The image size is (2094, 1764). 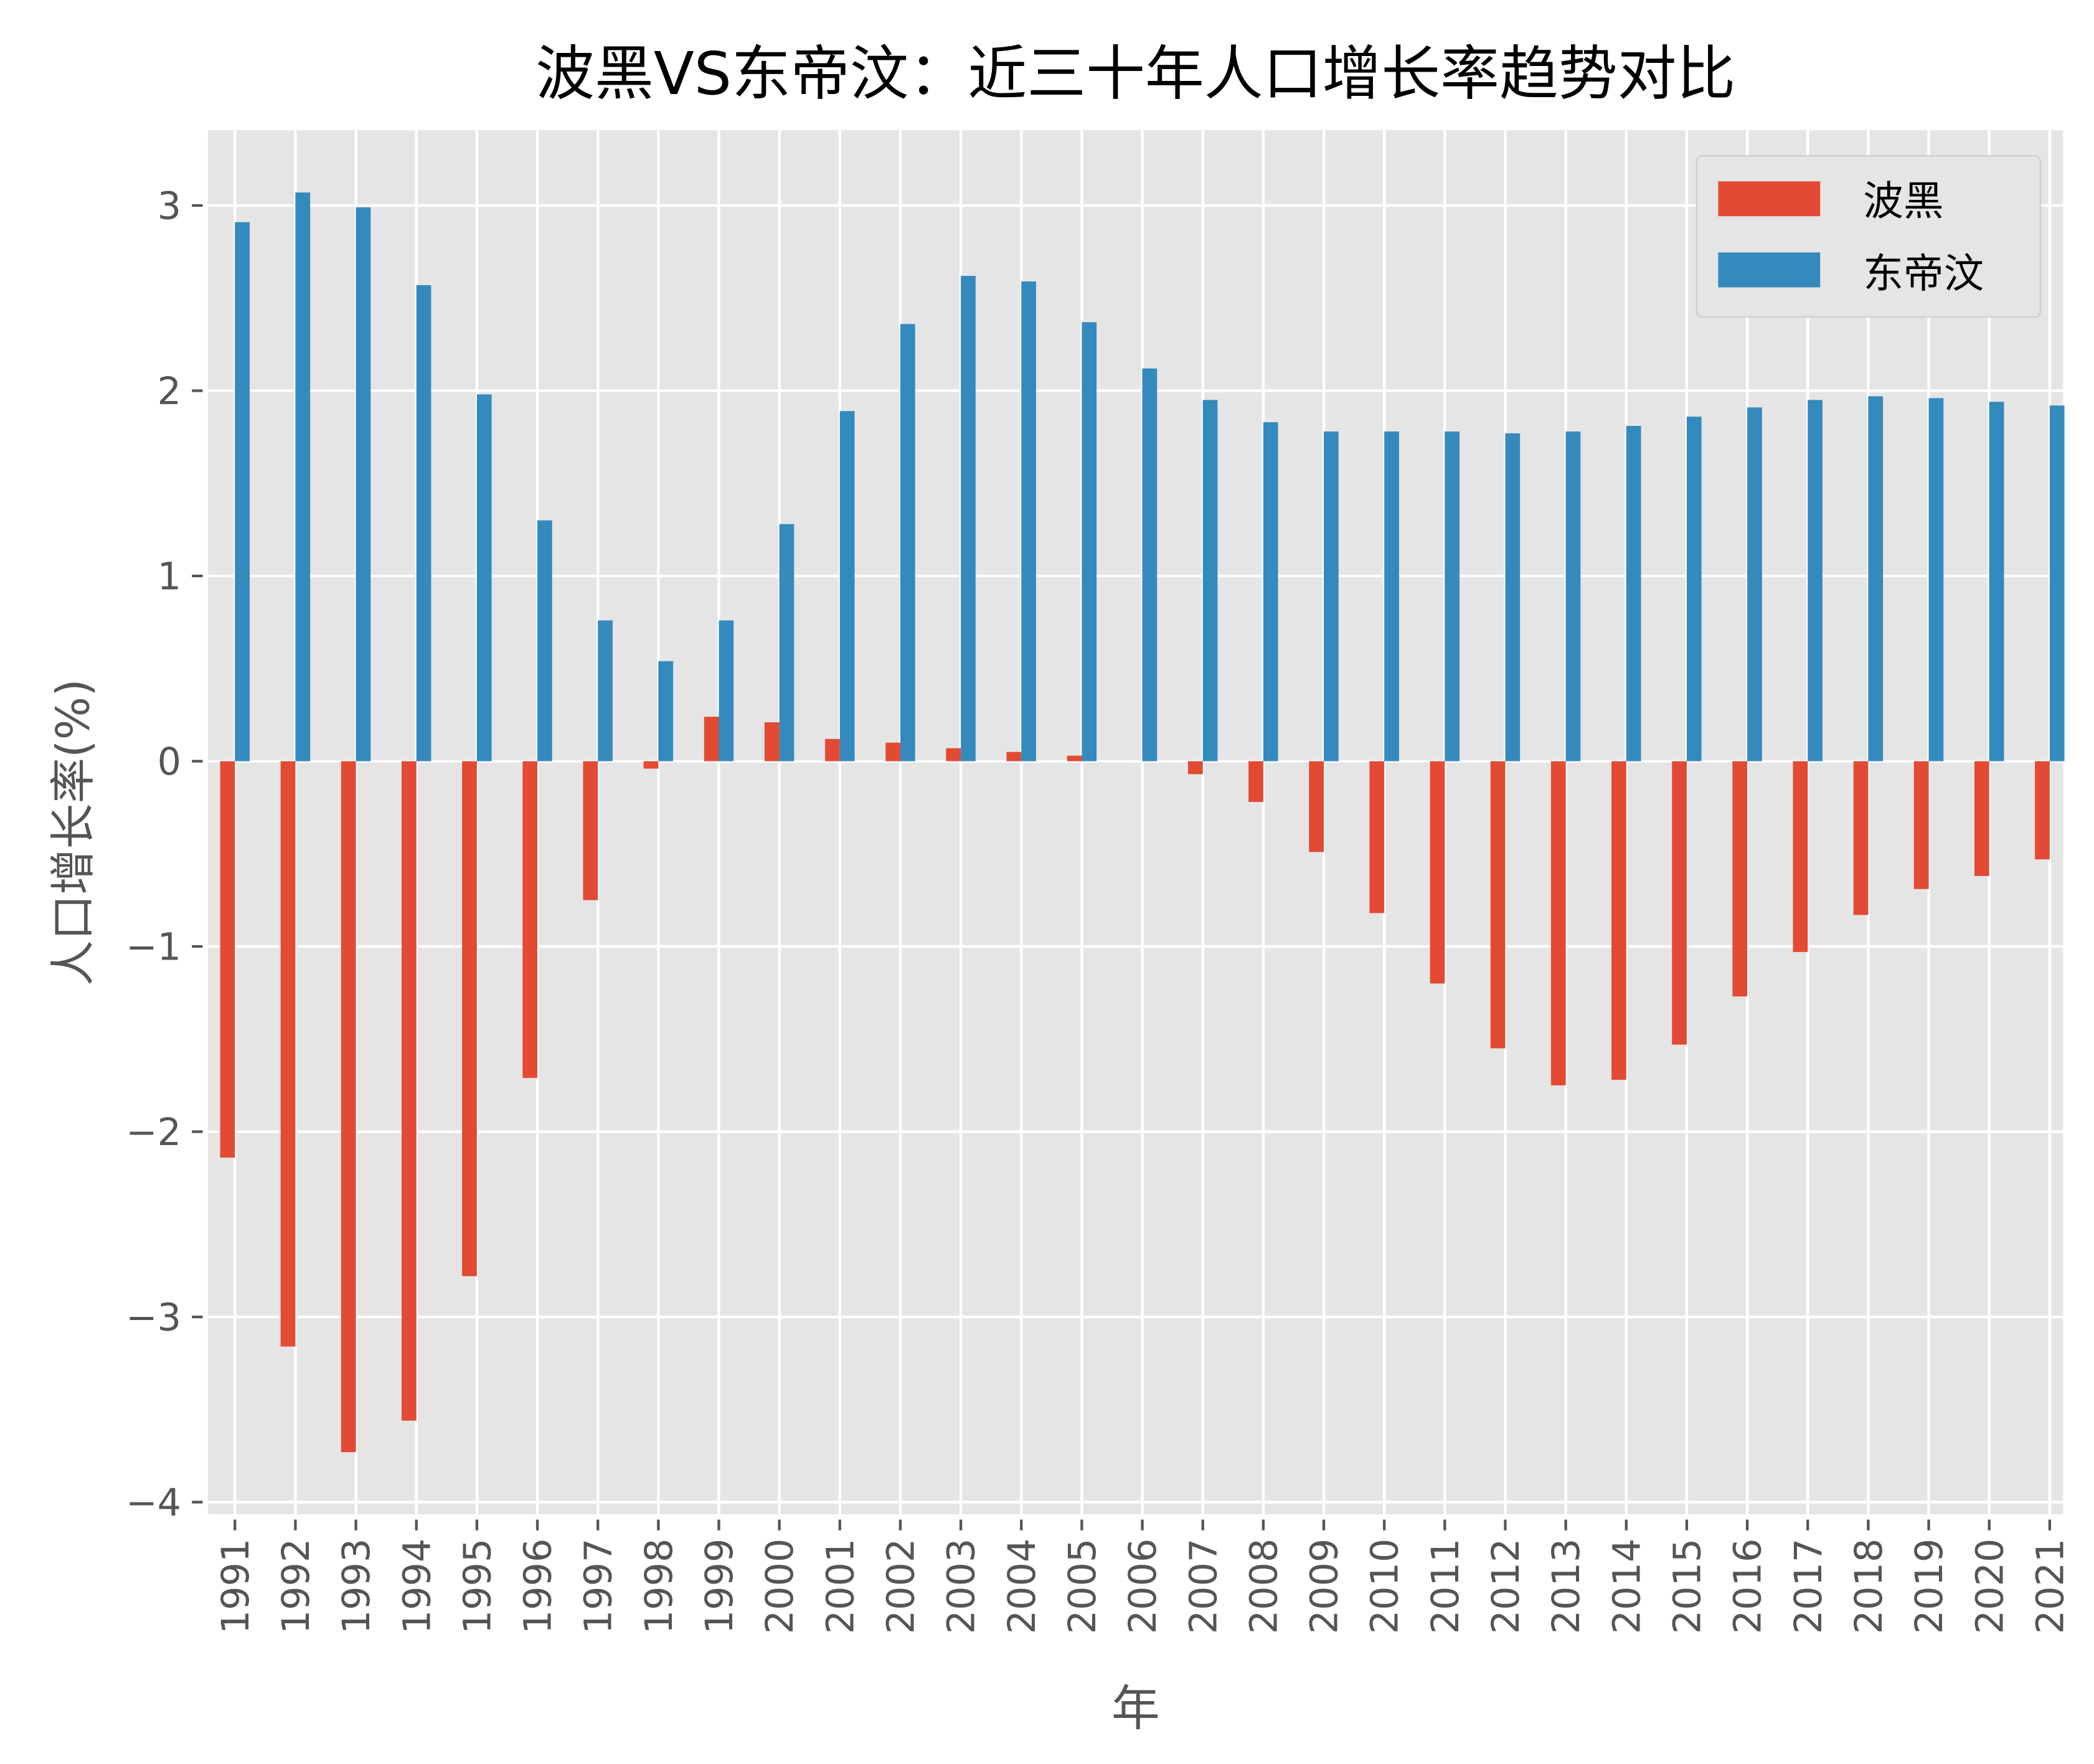 I want to click on x-tick-label: 1996, so click(x=538, y=1587).